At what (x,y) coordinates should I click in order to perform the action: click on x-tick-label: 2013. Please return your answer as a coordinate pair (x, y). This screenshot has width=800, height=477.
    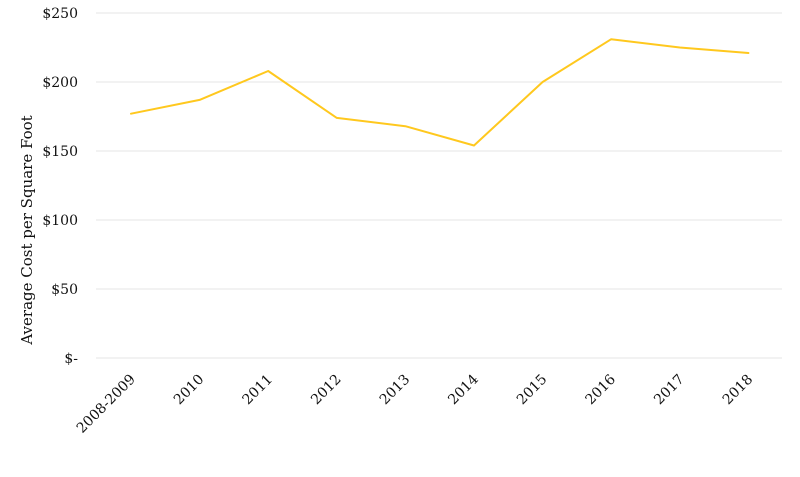
    Looking at the image, I should click on (395, 390).